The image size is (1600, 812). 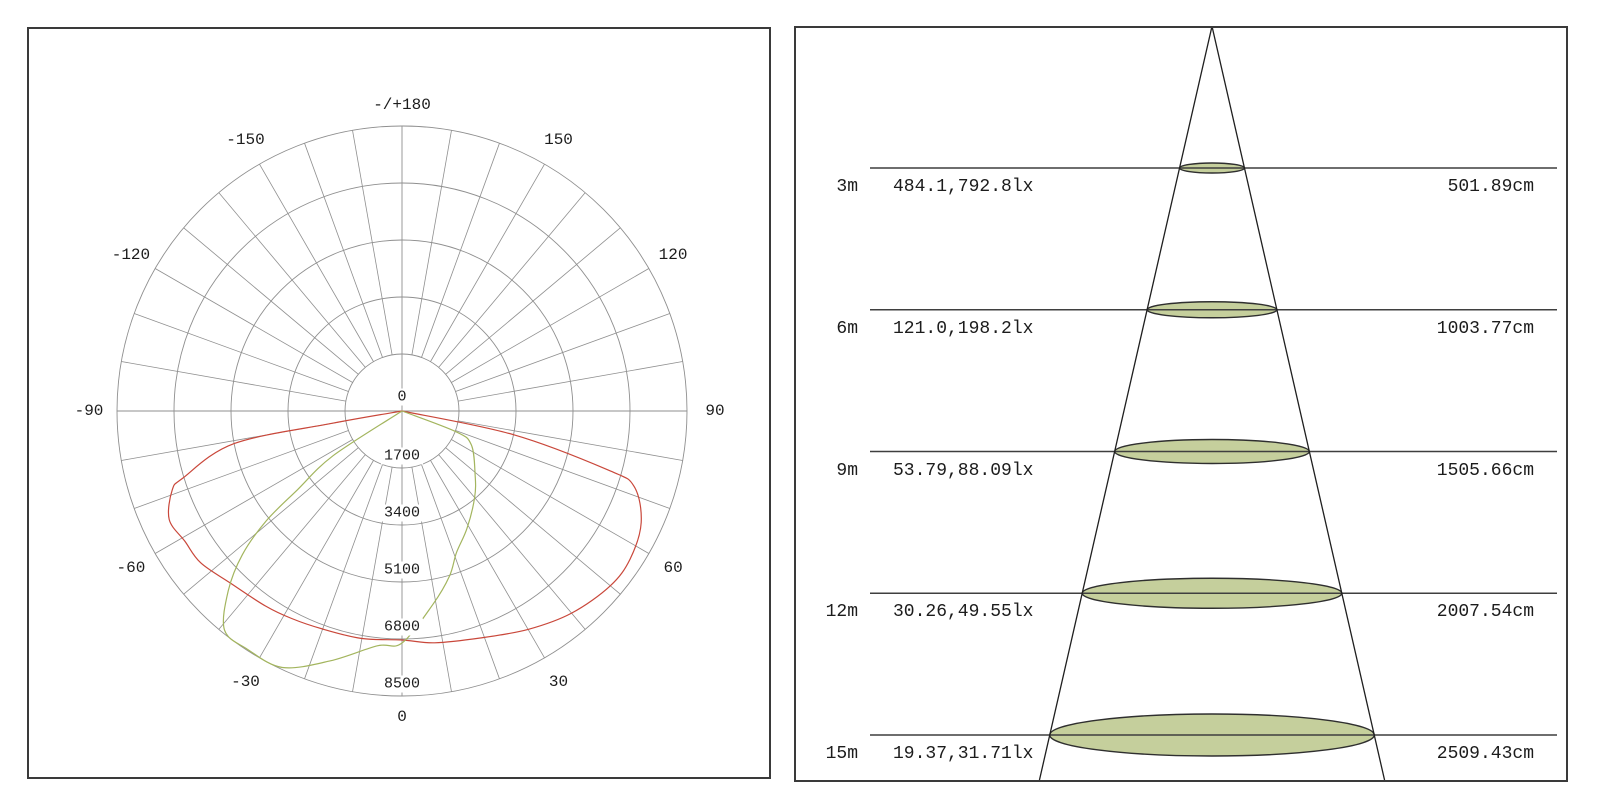 What do you see at coordinates (402, 105) in the screenshot?
I see `polar-angle-label: -/+180` at bounding box center [402, 105].